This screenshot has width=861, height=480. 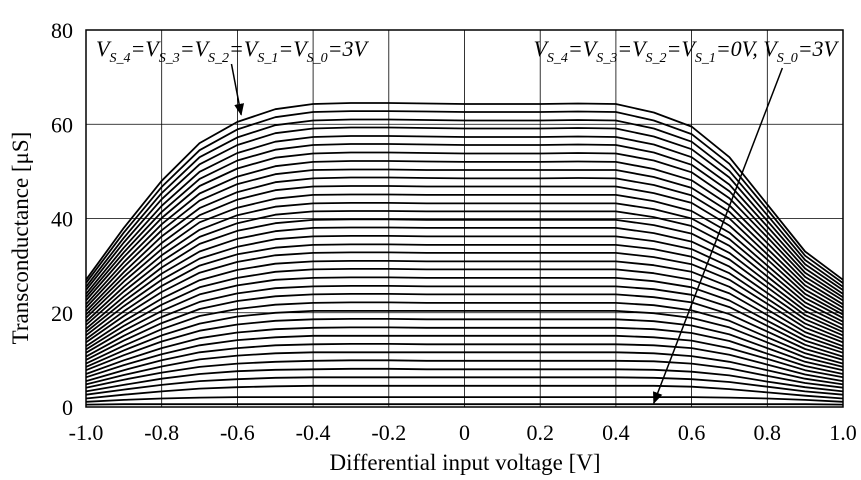 I want to click on y-tick-label: 0, so click(x=67, y=407).